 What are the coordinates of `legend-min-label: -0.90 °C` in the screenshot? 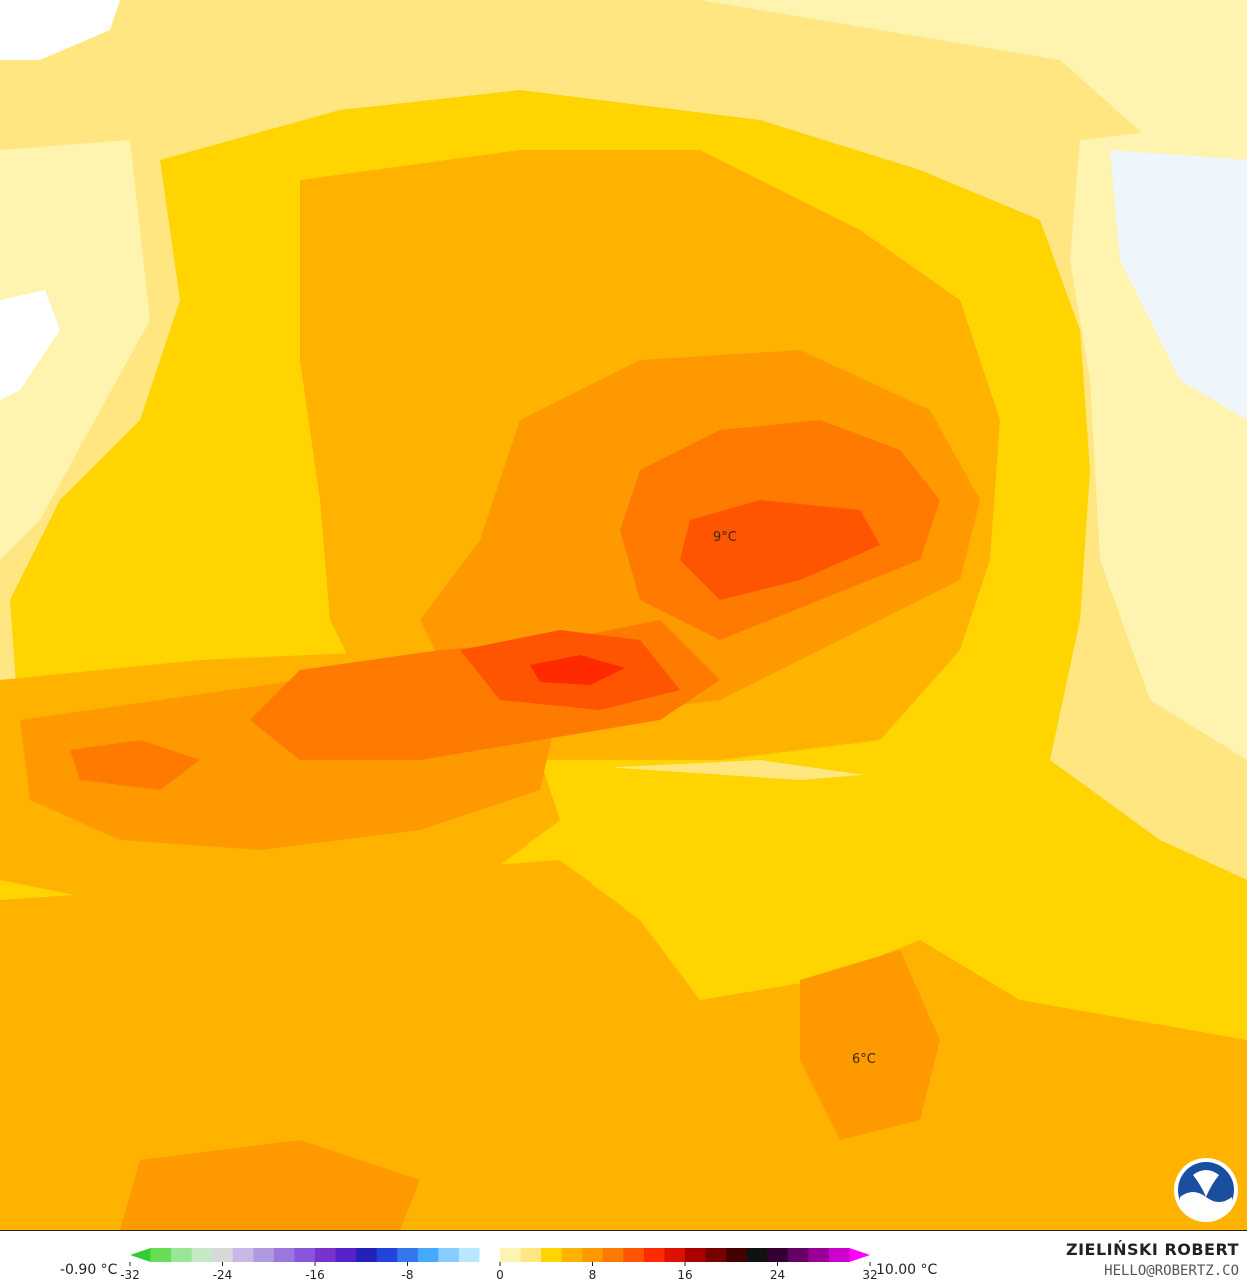 It's located at (89, 1270).